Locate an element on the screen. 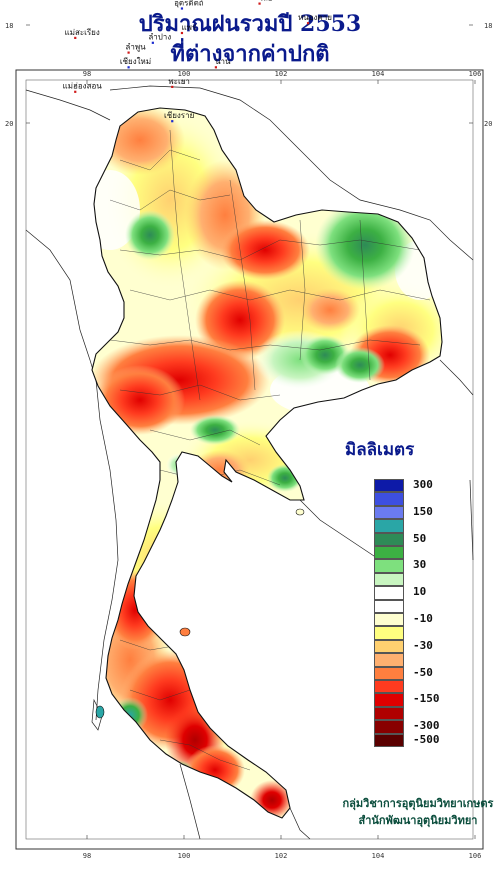 Image resolution: width=500 pixels, height=871 pixels. province-label: เลย is located at coordinates (266, 1).